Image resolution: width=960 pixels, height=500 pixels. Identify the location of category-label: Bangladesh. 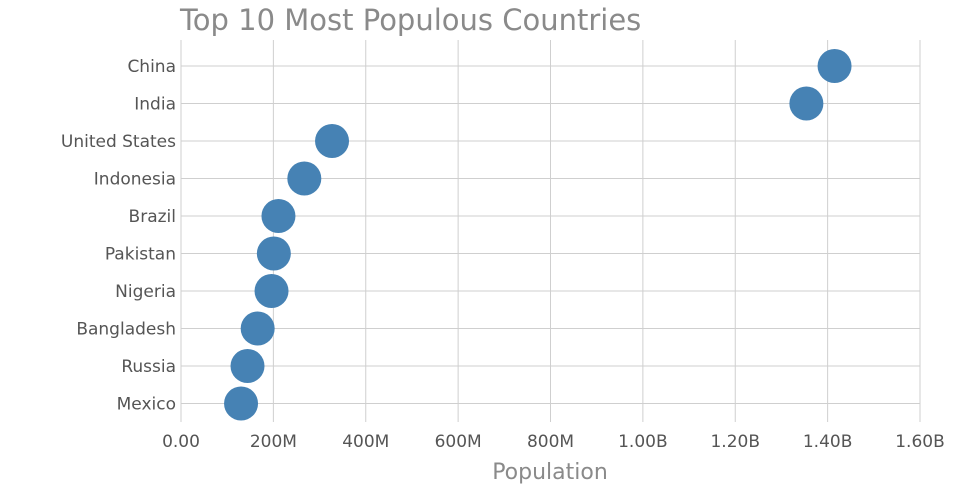
(126, 330).